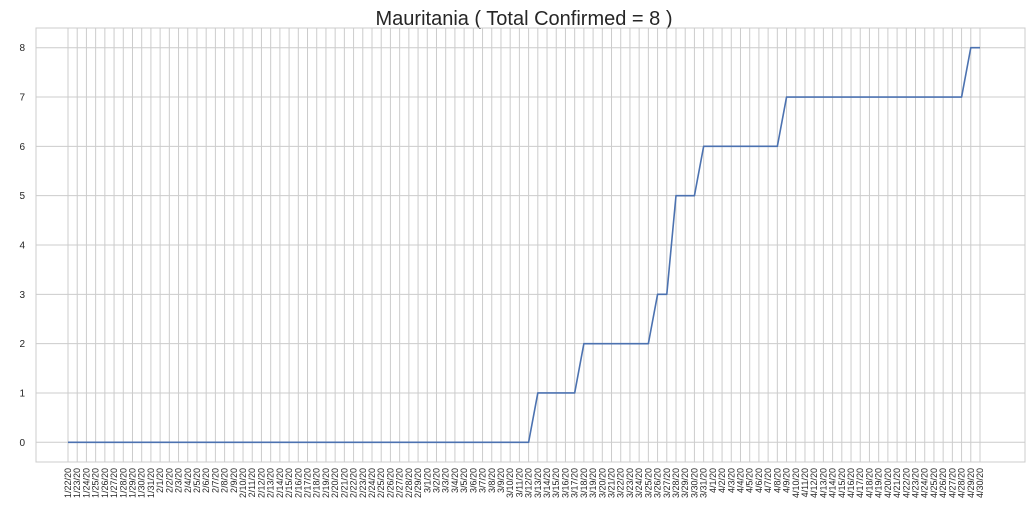 The width and height of the screenshot is (1033, 512). I want to click on x-tick-label: 3/14/20, so click(547, 483).